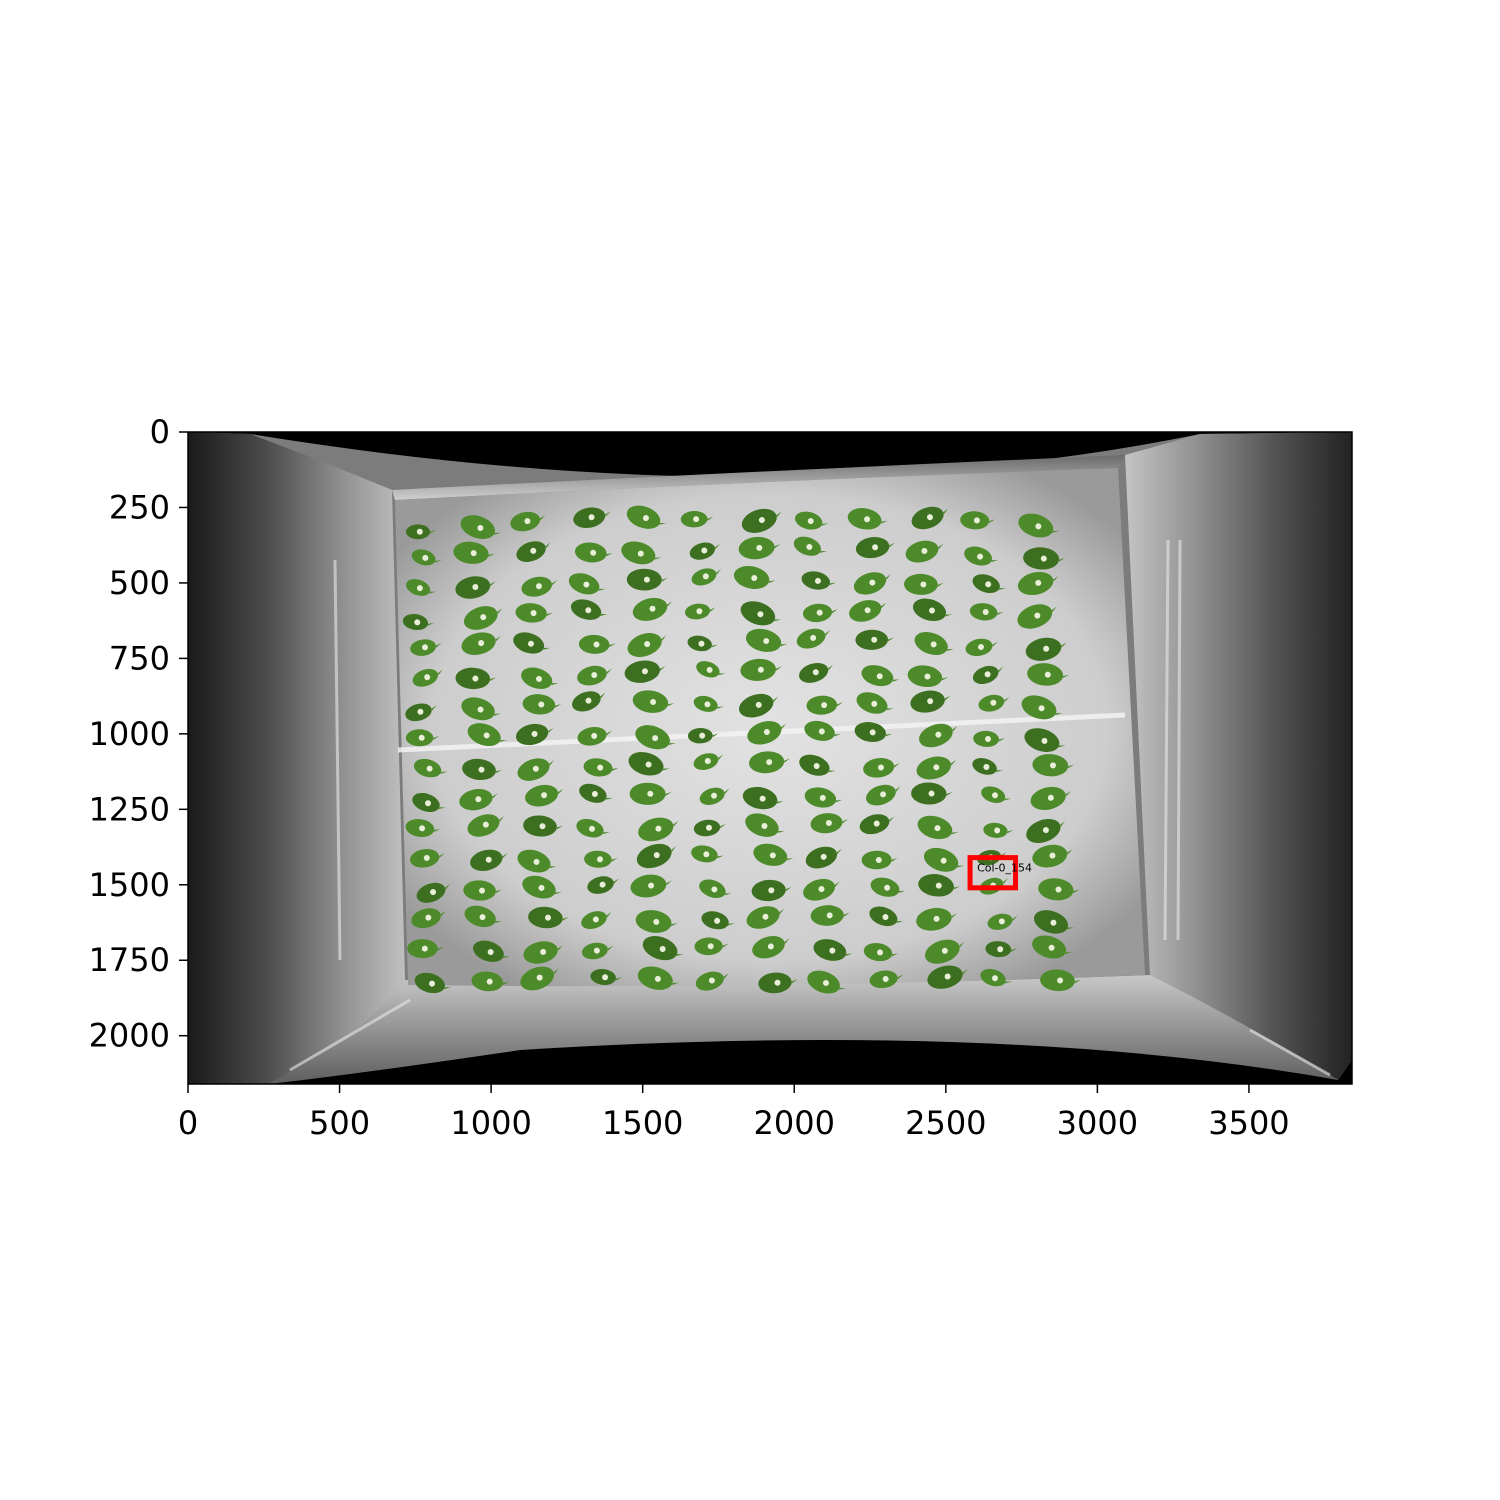  I want to click on x-tick-label: 2500, so click(945, 1123).